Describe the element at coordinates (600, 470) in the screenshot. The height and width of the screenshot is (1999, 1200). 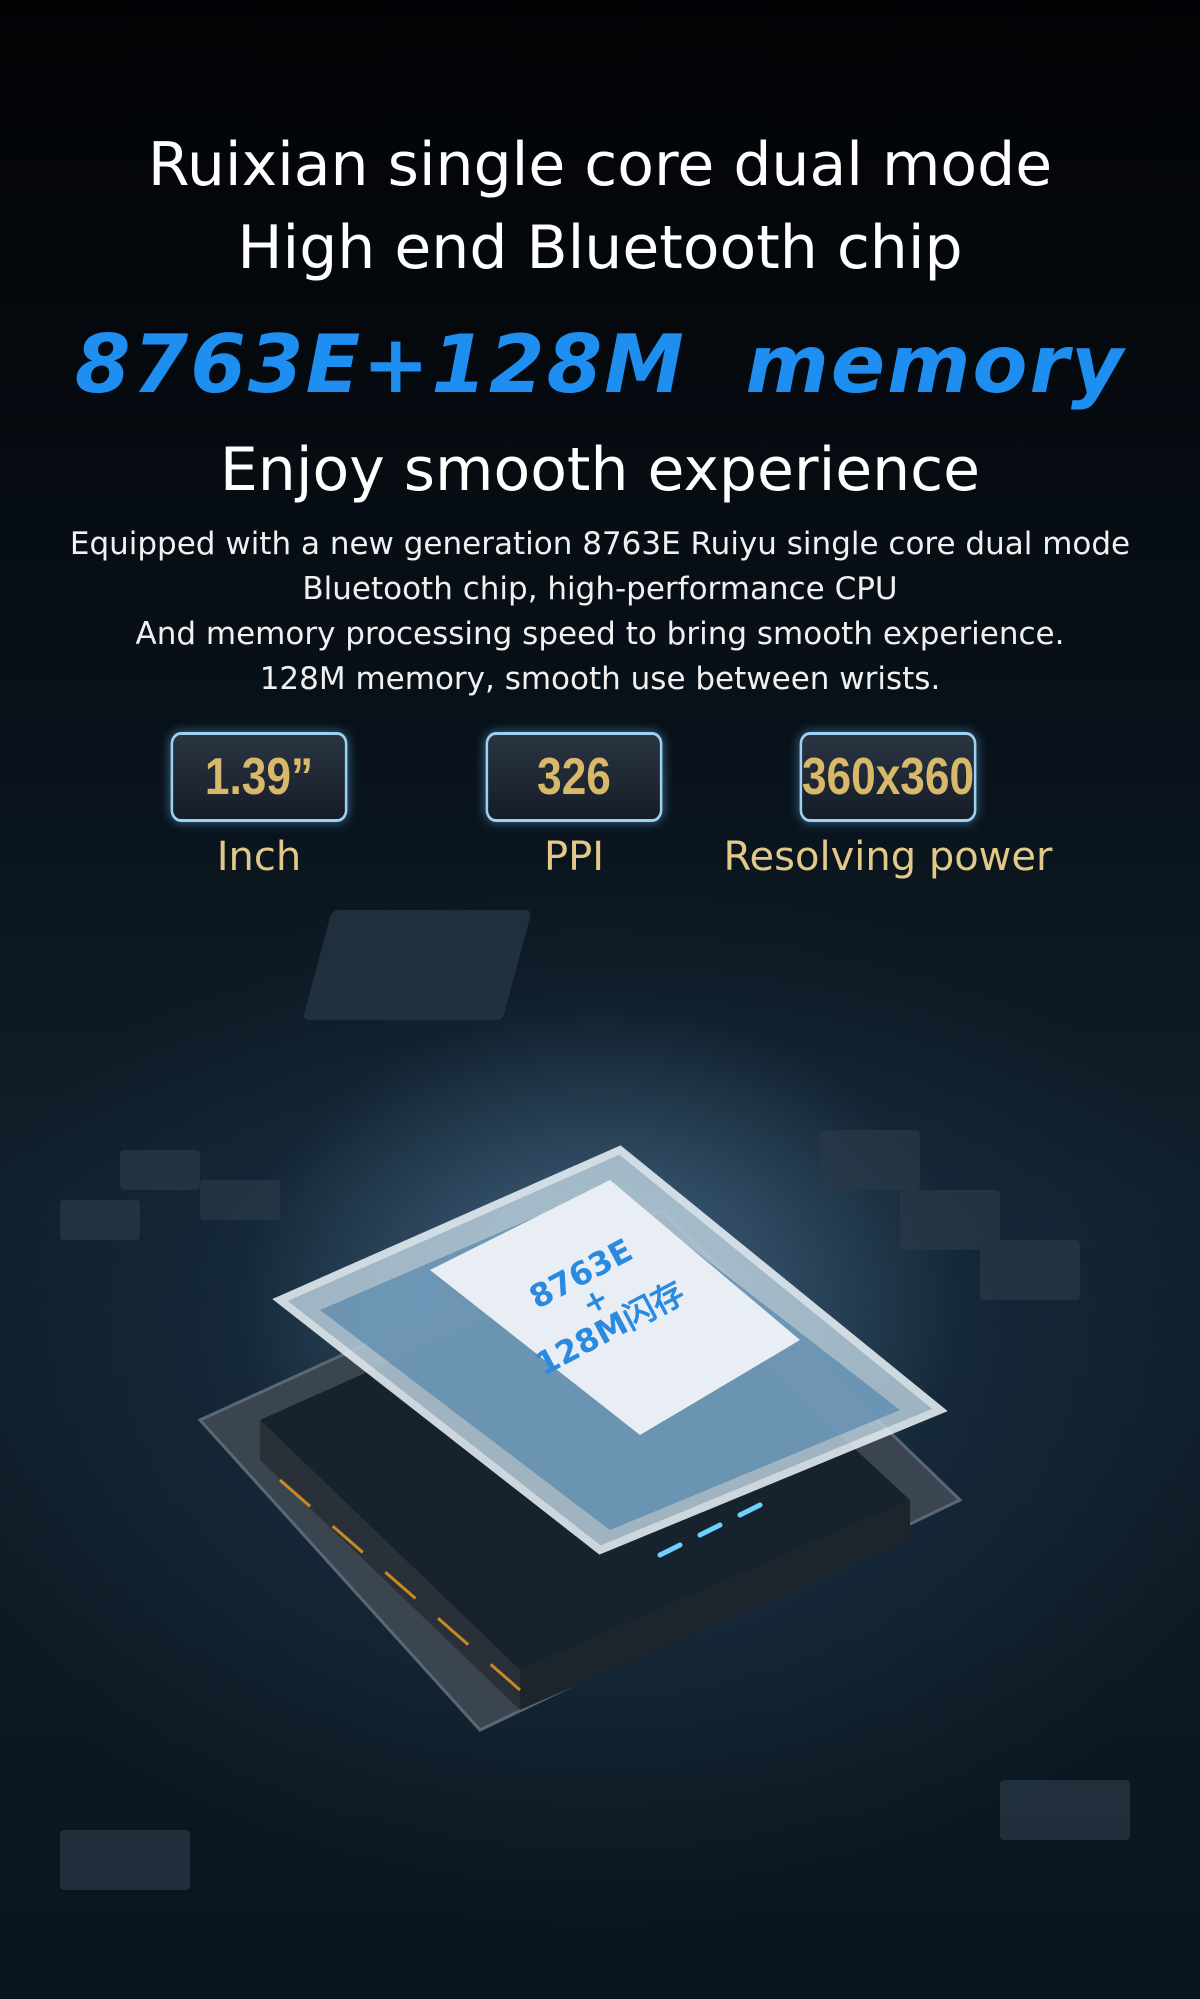
I see `subtitle: Enjoy smooth experience` at that location.